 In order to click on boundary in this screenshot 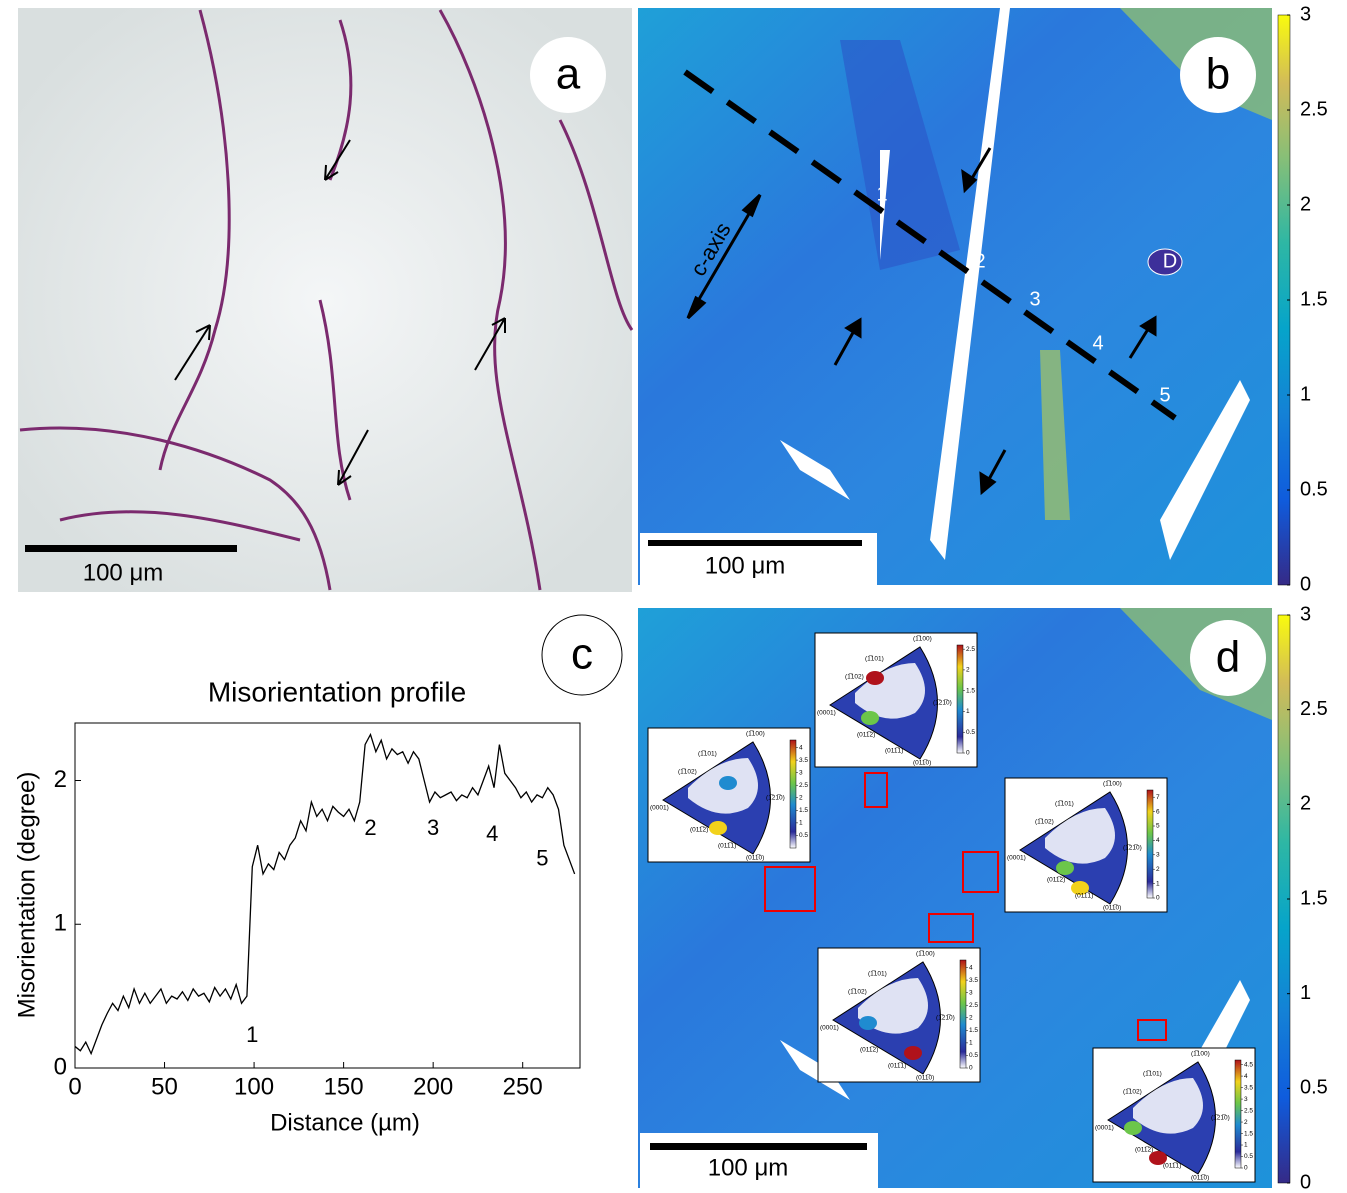, I will do `click(335, 400)`.